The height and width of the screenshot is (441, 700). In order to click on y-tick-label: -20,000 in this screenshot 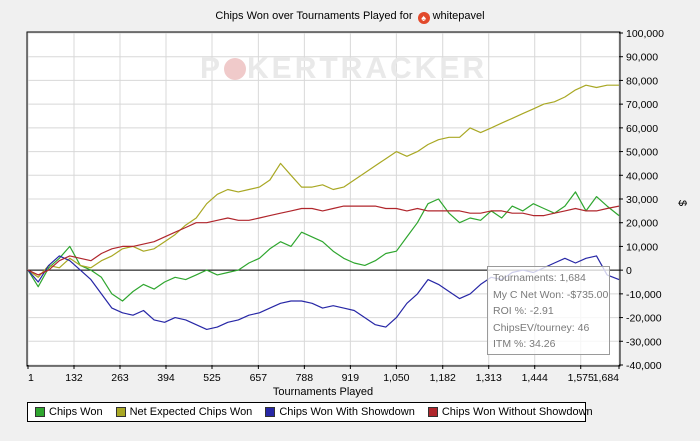, I will do `click(644, 319)`.